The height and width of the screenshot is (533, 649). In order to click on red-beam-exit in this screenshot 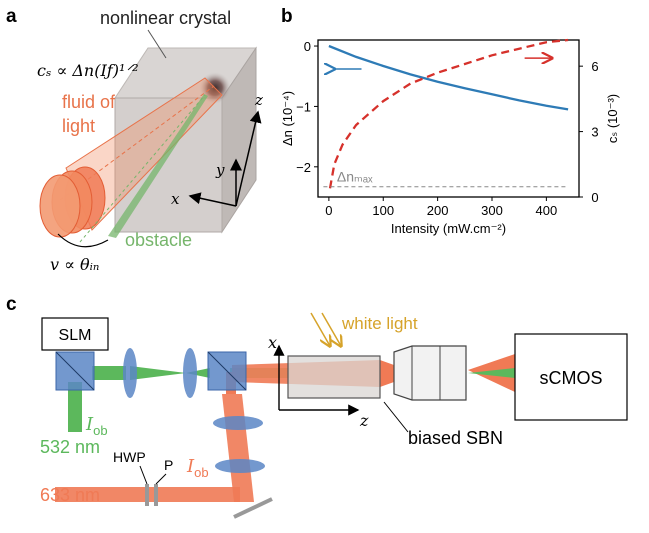, I will do `click(387, 373)`.